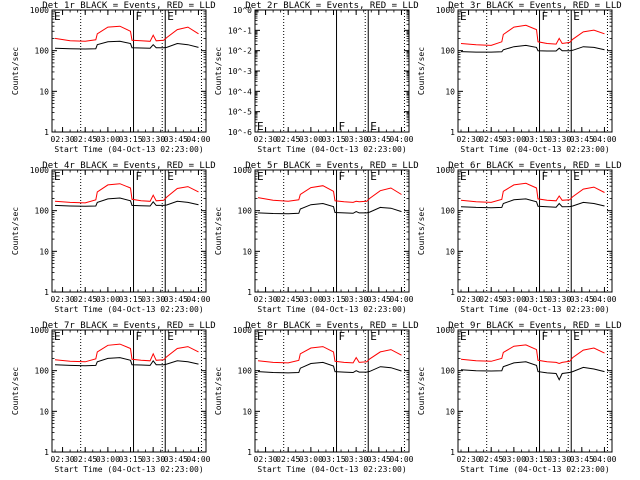 The width and height of the screenshot is (640, 480). What do you see at coordinates (240, 112) in the screenshot?
I see `y-tick-label: 10^-5` at bounding box center [240, 112].